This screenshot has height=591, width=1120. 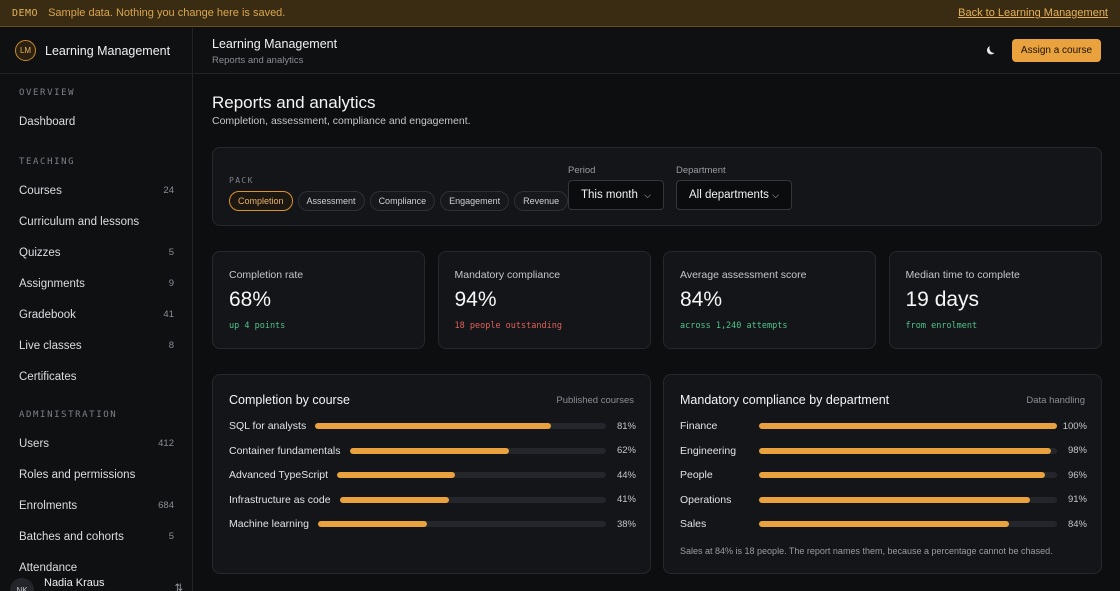 I want to click on nav-section-title: TEACHING, so click(x=47, y=162).